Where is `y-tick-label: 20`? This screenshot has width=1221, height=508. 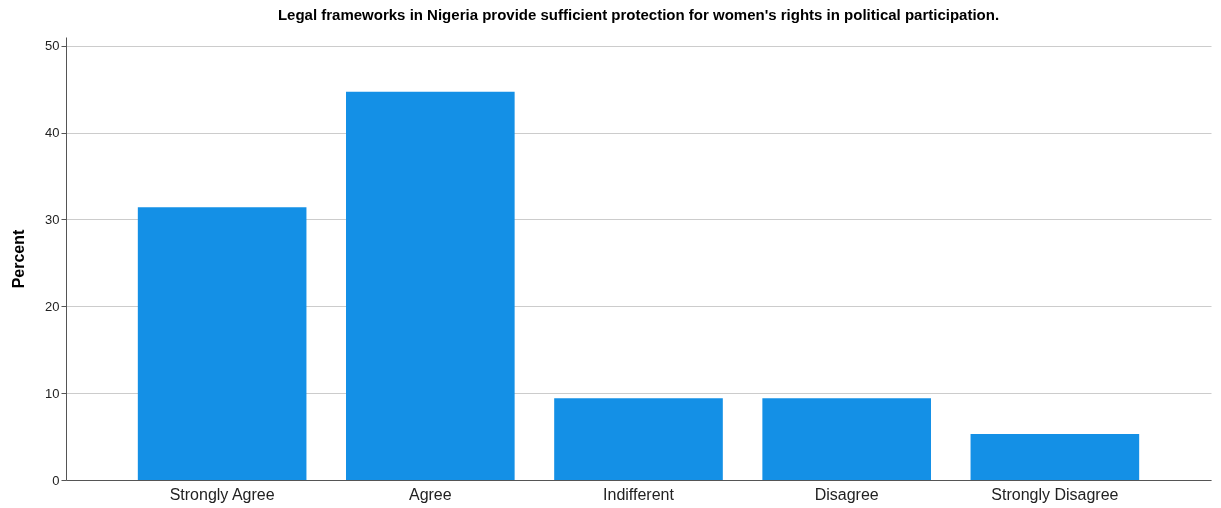 y-tick-label: 20 is located at coordinates (52, 306).